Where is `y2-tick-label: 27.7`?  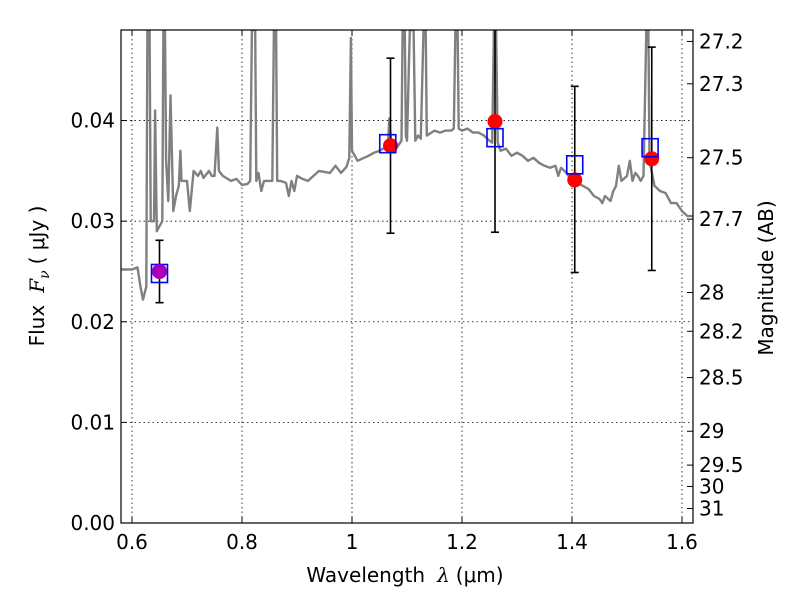 y2-tick-label: 27.7 is located at coordinates (721, 219).